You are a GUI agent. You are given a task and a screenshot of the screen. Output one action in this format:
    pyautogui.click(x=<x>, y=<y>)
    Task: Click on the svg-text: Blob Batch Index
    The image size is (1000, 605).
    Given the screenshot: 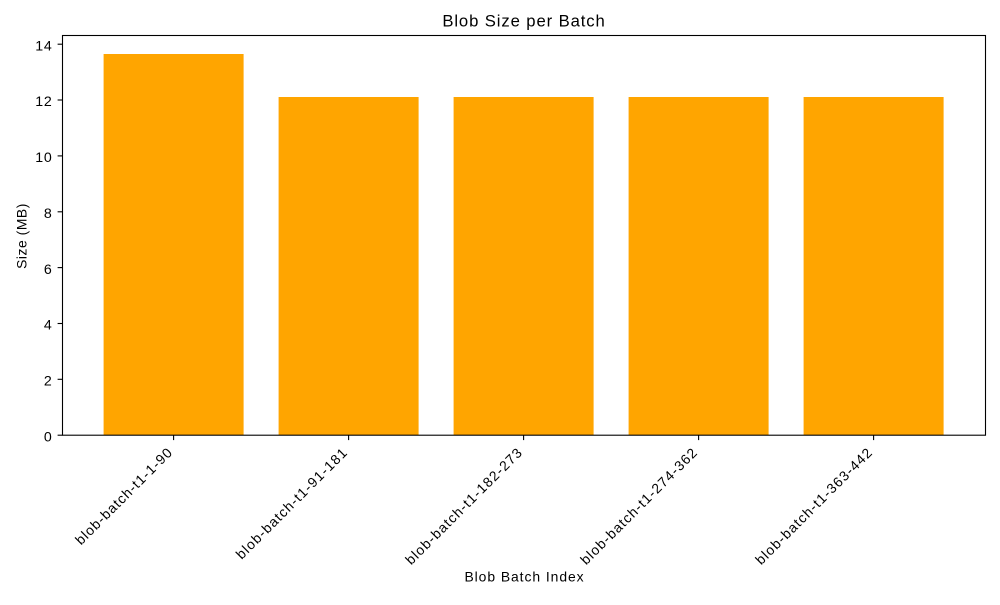 What is the action you would take?
    pyautogui.click(x=524, y=577)
    